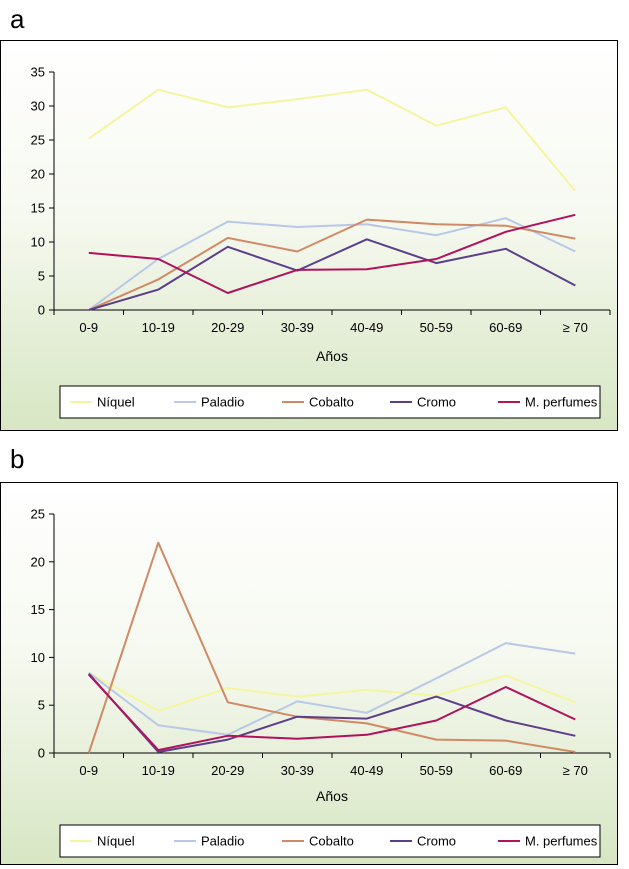  What do you see at coordinates (17, 19) in the screenshot?
I see `panel-a-letter: a` at bounding box center [17, 19].